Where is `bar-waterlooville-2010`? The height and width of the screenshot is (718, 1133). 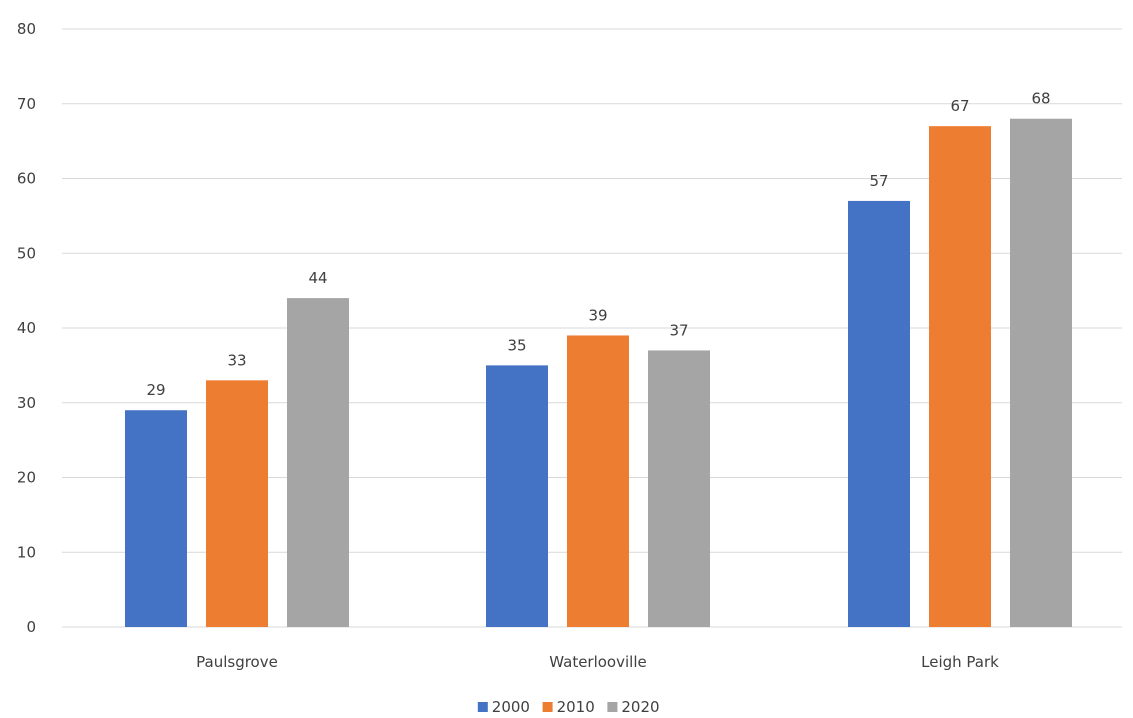
bar-waterlooville-2010 is located at coordinates (598, 481).